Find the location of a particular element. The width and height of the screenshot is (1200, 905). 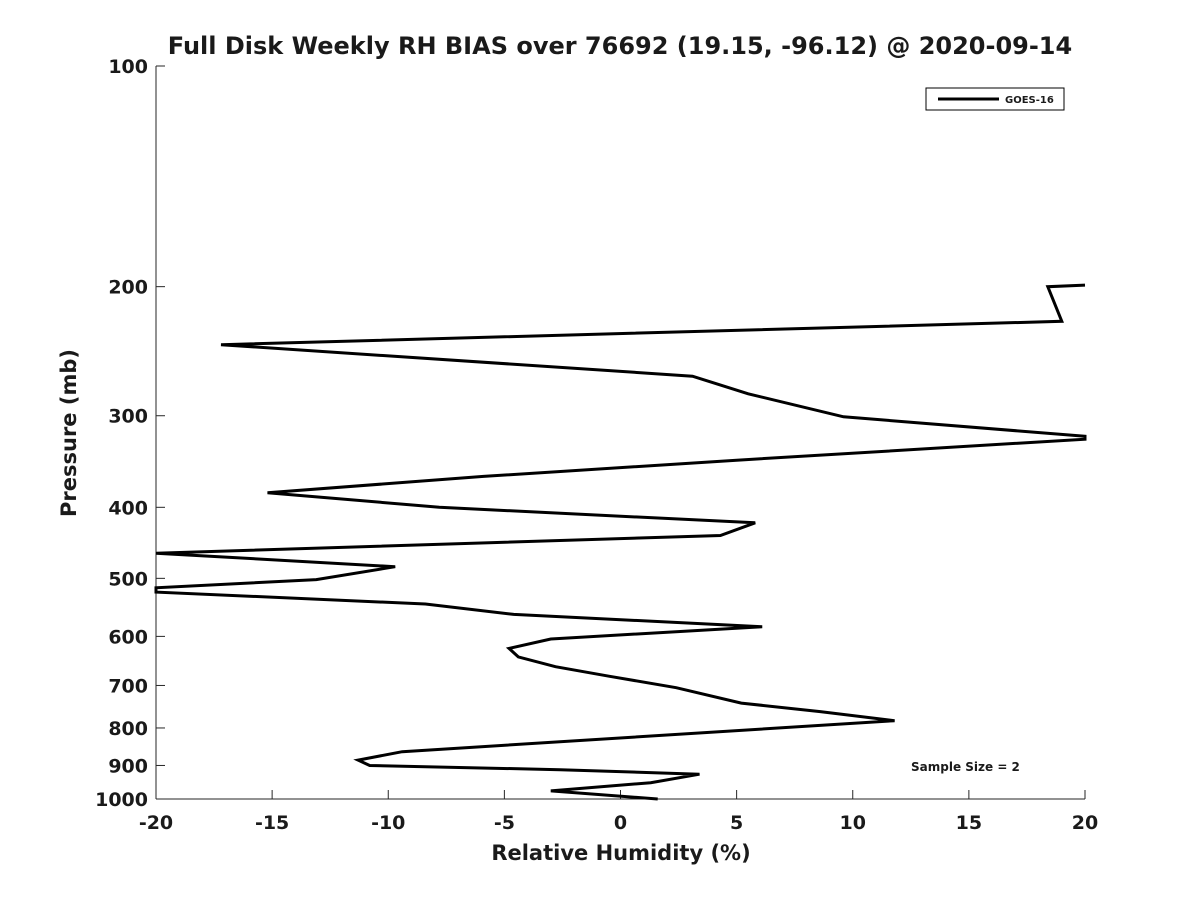

y-tick-label: 800 is located at coordinates (128, 729).